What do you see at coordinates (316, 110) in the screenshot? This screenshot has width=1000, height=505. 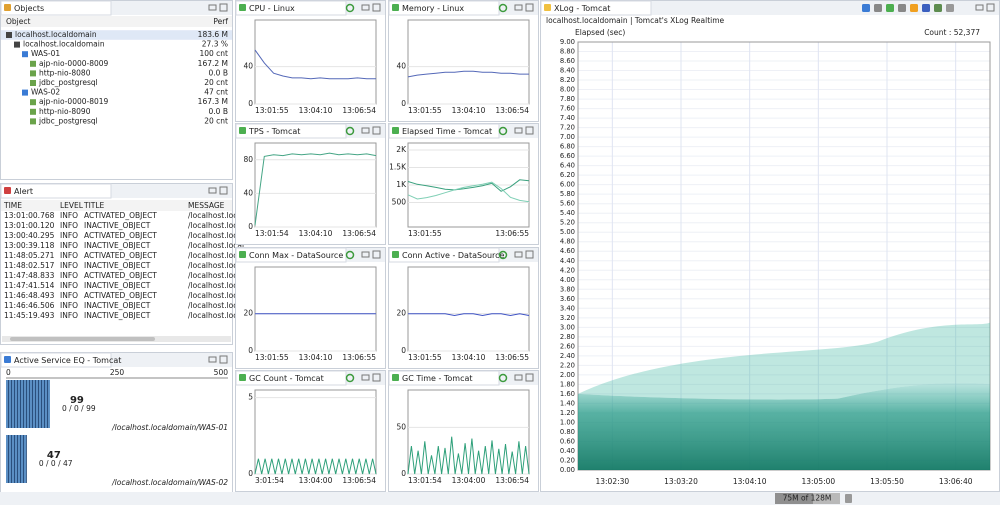 I see `x-tick-label: 13:04:10` at bounding box center [316, 110].